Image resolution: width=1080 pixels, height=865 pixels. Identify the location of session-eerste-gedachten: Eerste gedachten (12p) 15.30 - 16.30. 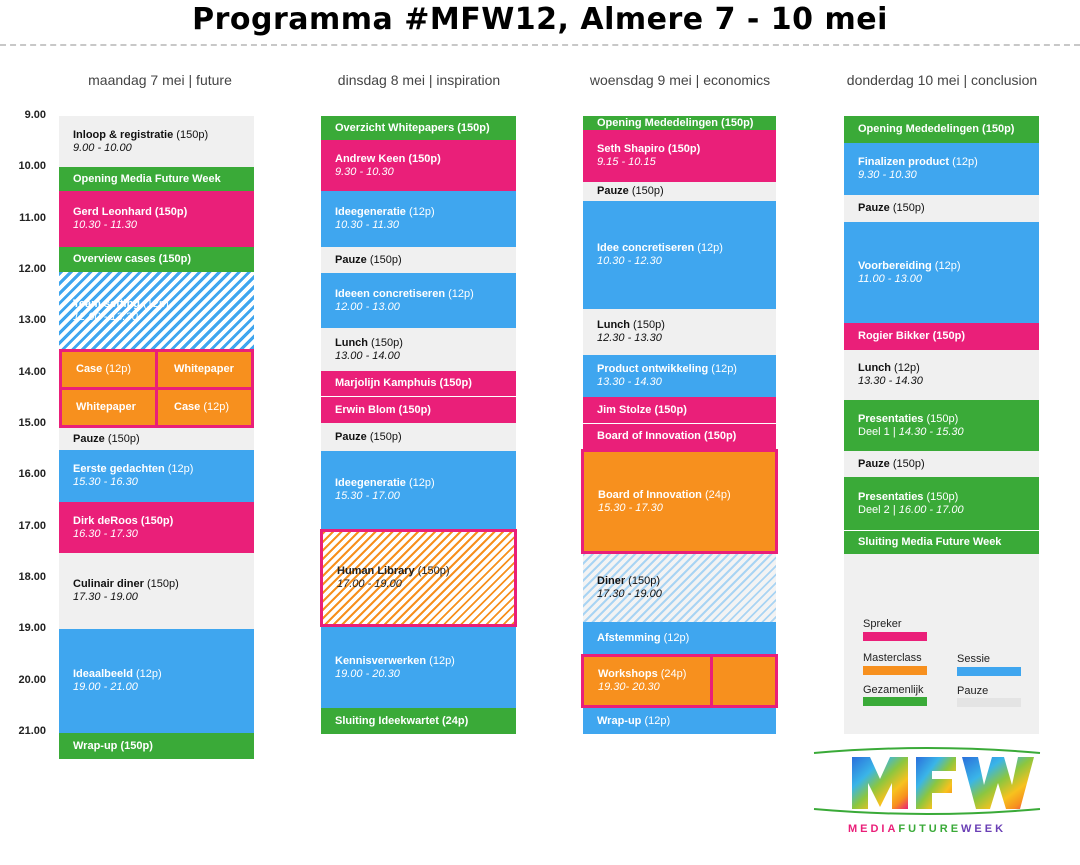
(156, 476).